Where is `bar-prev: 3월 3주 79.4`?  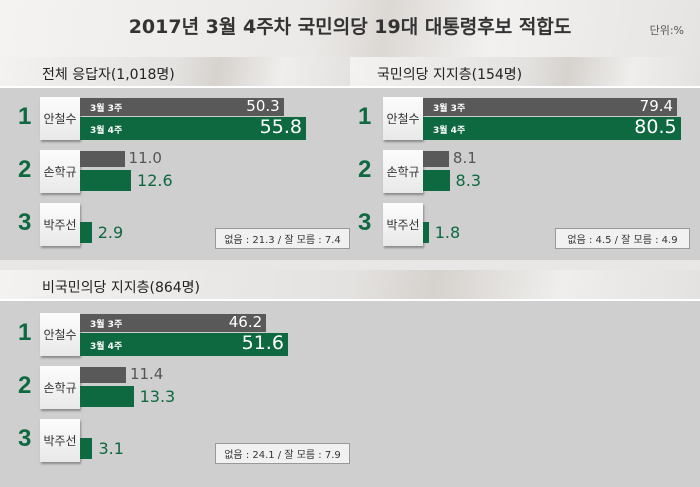 bar-prev: 3월 3주 79.4 is located at coordinates (550, 106).